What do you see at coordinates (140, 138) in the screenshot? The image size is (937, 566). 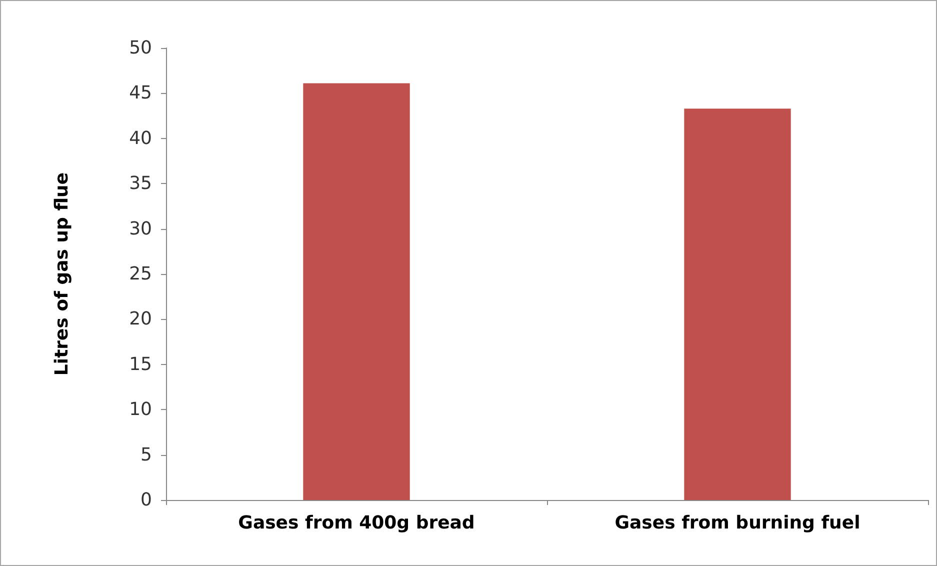 I see `y-tick-label: 40` at bounding box center [140, 138].